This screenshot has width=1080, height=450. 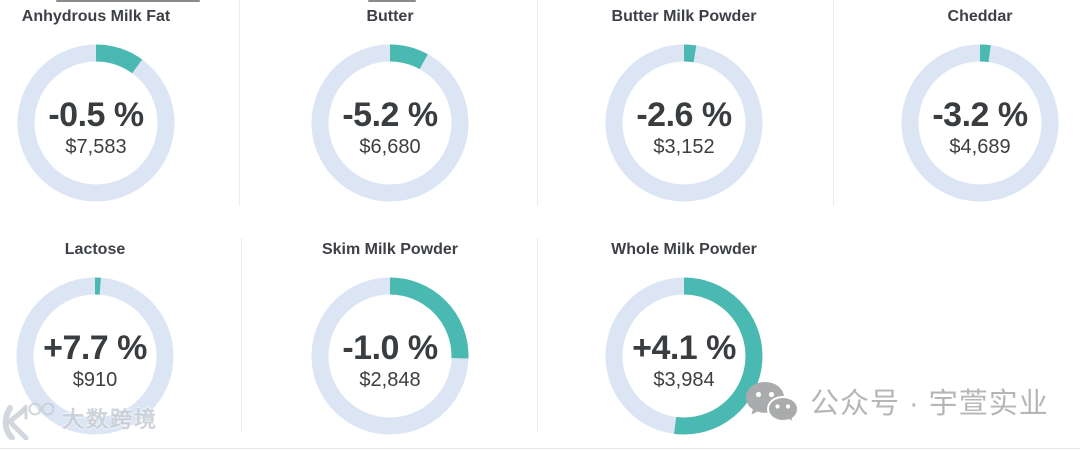 I want to click on gauge-card-cheddar: Cheddar -3.2 % $4,689, so click(x=975, y=104).